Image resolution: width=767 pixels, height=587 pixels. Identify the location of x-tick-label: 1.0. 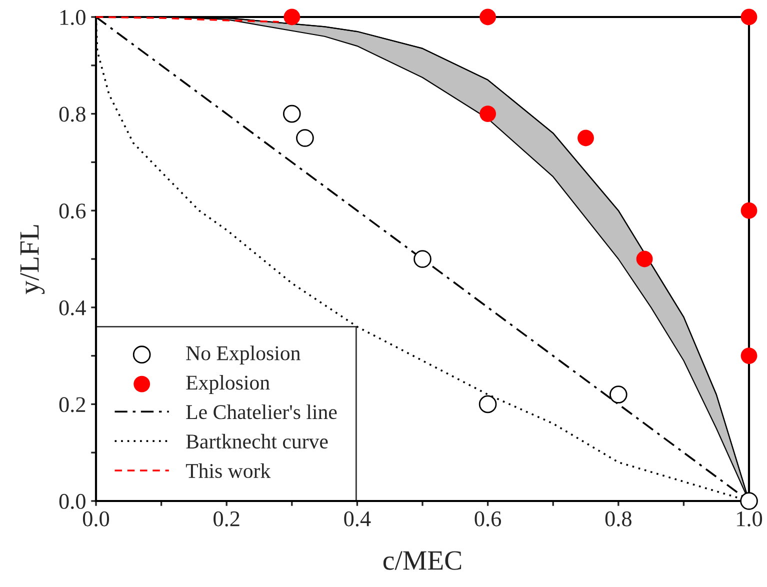
(749, 518).